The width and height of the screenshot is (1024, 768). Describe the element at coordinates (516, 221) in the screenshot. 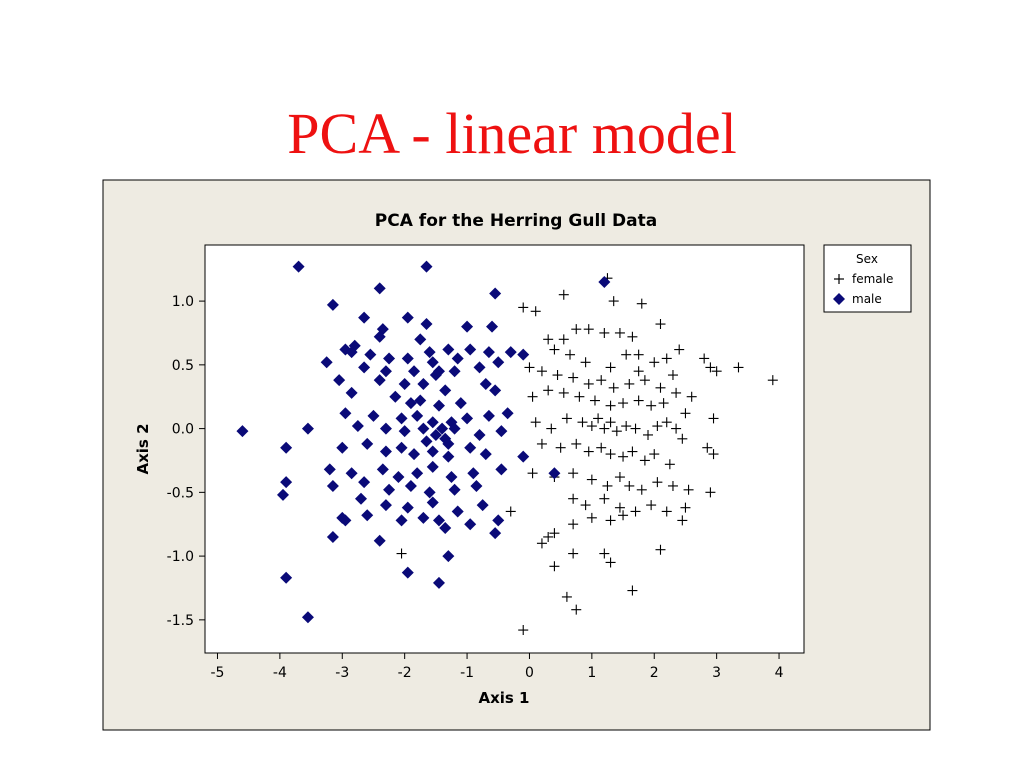

I see `chart-title: PCA for the Herring Gull Data` at that location.